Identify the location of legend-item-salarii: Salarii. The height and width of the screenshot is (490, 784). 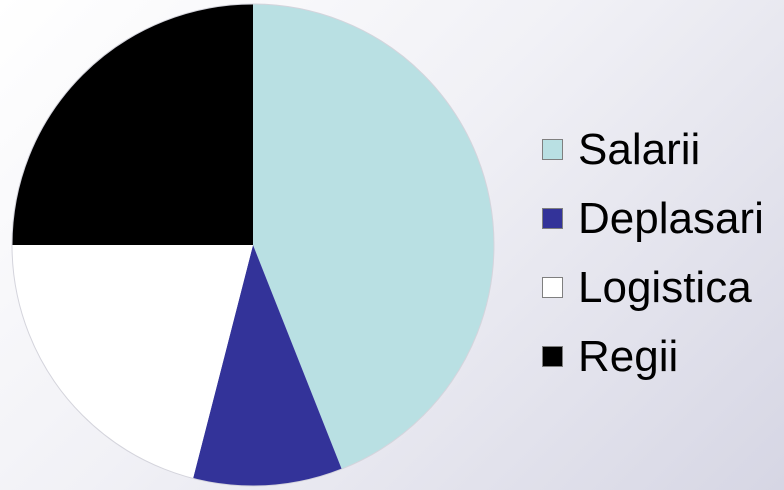
(653, 149).